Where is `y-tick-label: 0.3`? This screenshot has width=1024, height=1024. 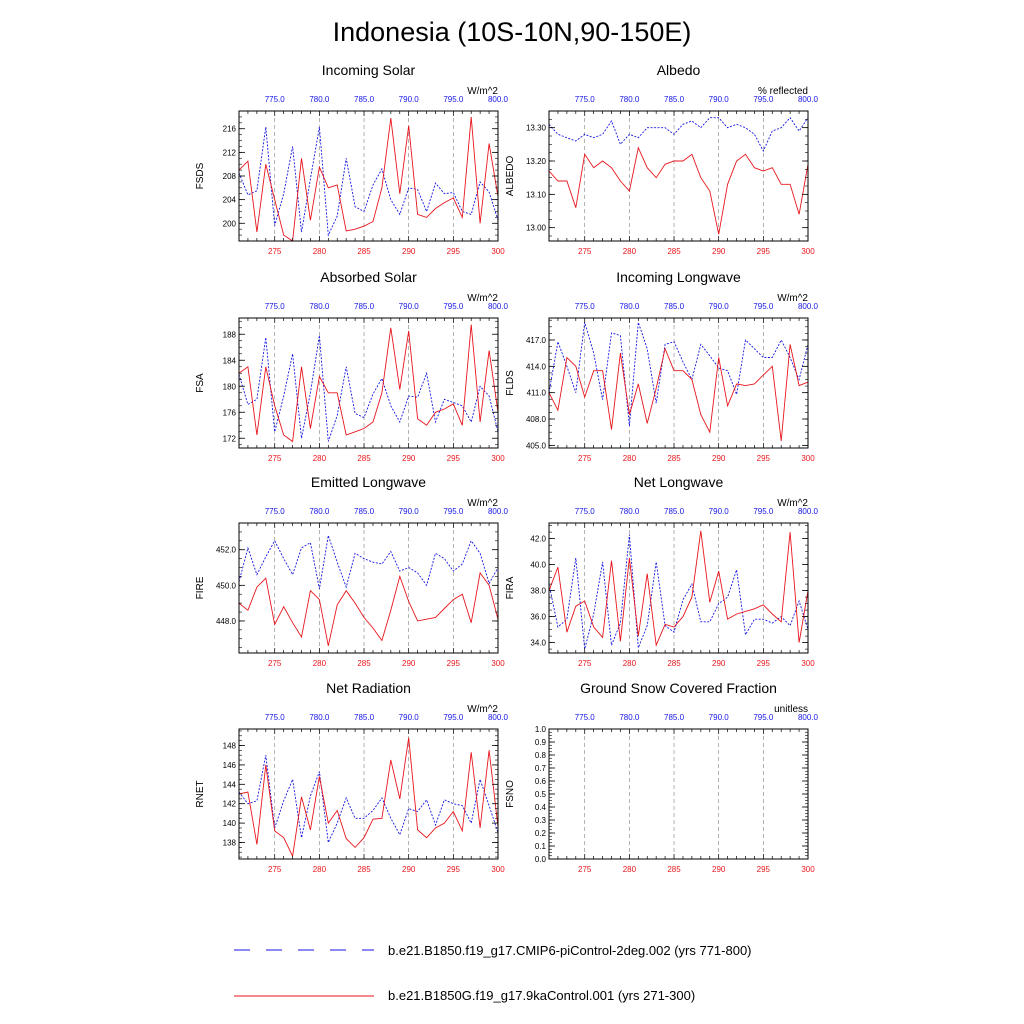
y-tick-label: 0.3 is located at coordinates (541, 820).